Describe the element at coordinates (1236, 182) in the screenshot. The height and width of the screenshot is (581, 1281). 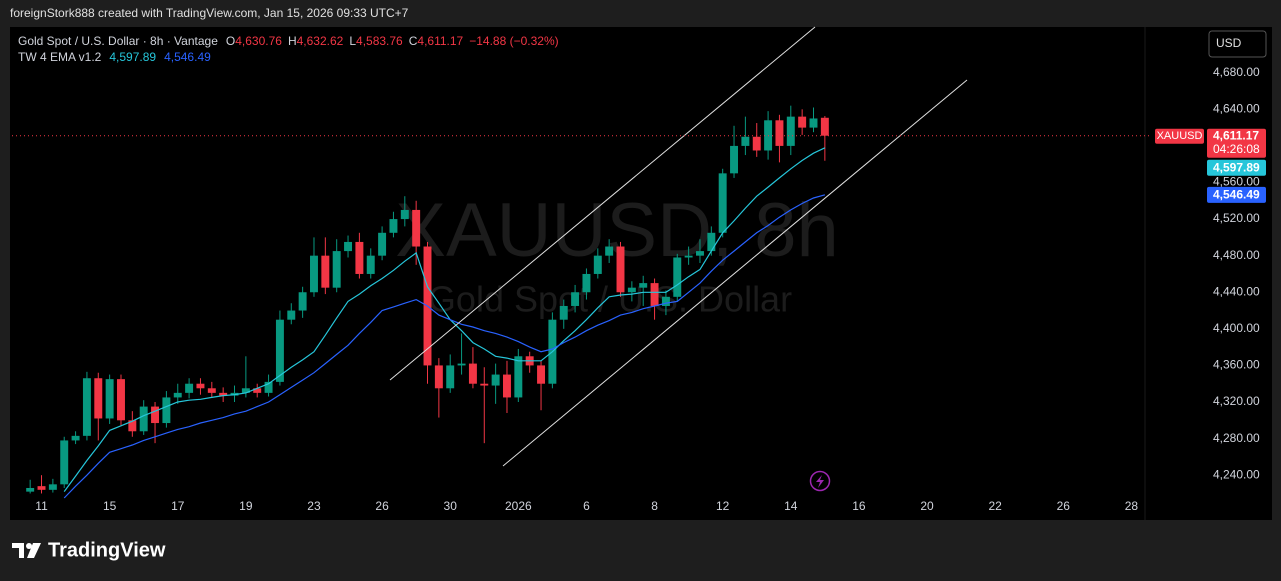
I see `y-tick-label: 4,560.00` at that location.